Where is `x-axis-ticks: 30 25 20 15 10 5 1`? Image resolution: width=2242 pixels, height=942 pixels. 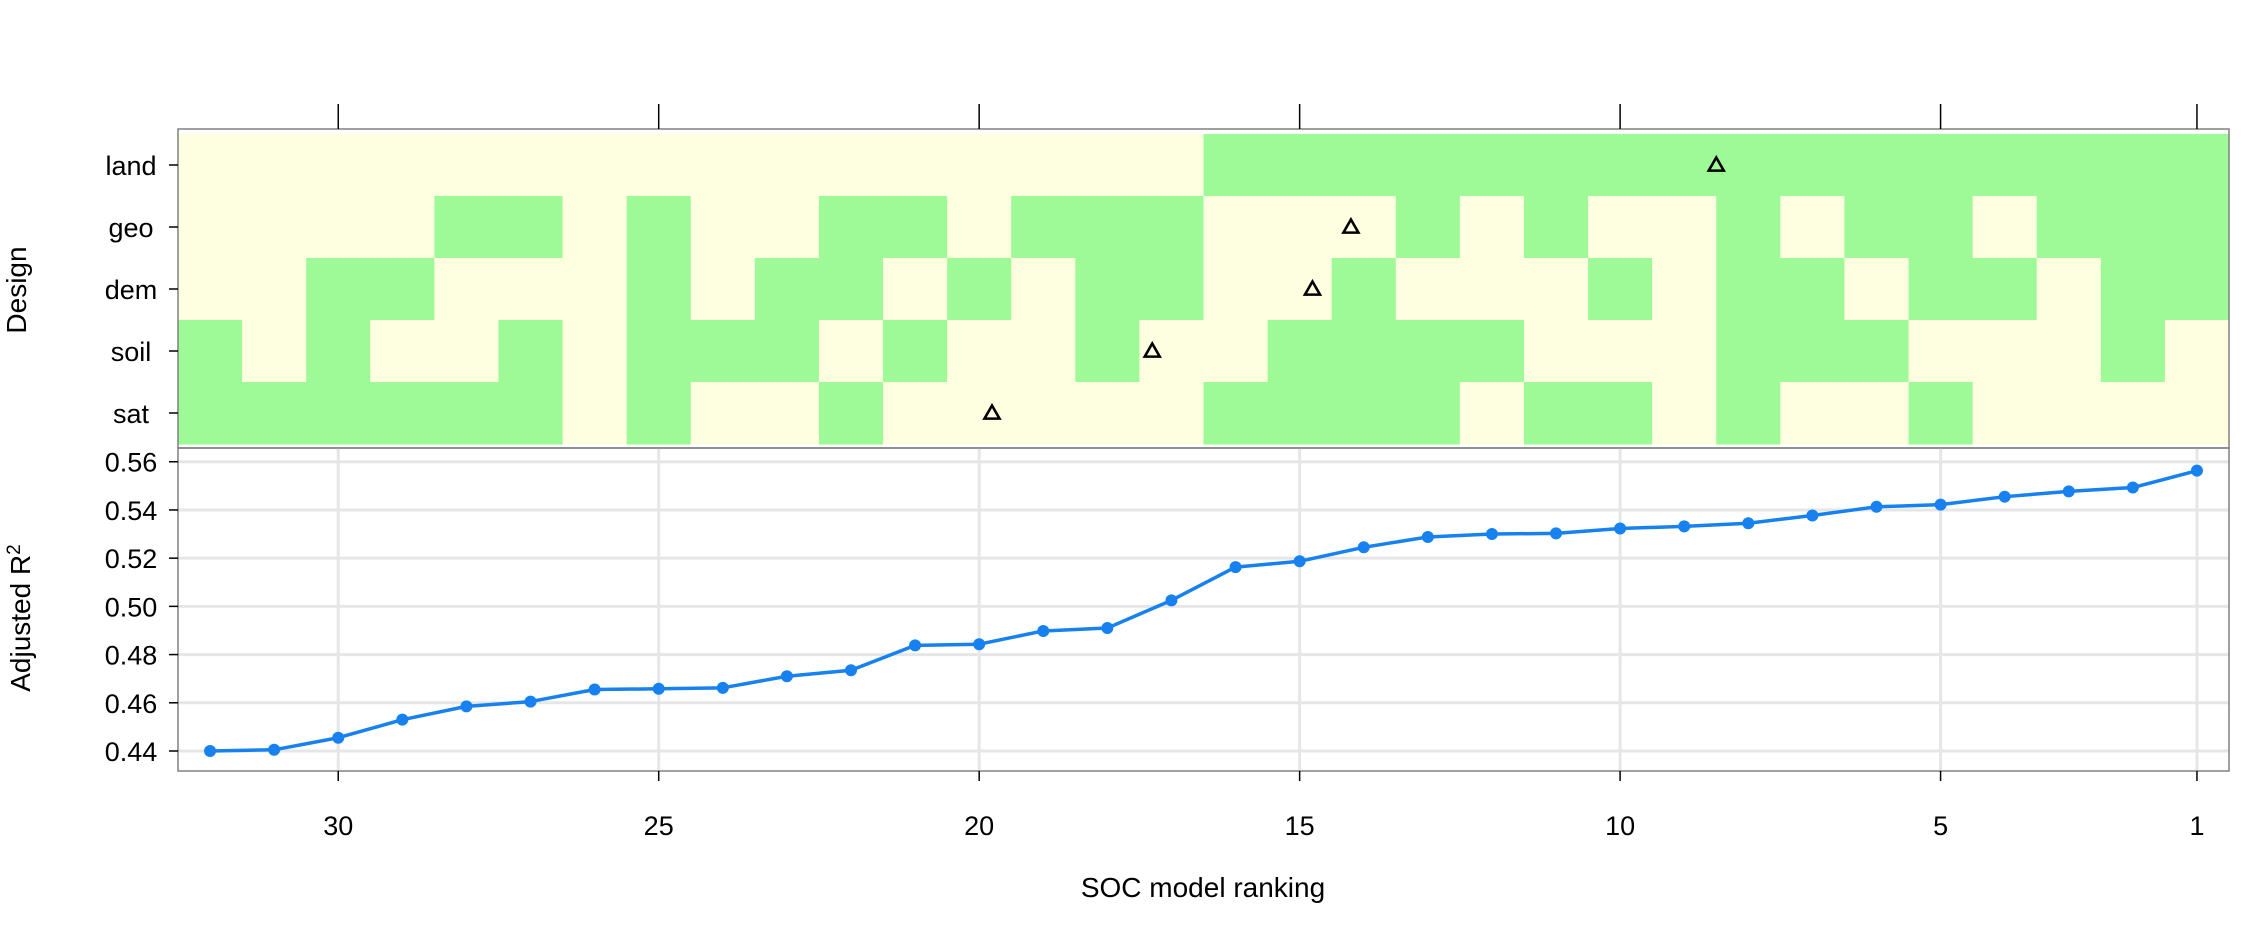
x-axis-ticks: 30 25 20 15 10 5 1 is located at coordinates (1263, 806).